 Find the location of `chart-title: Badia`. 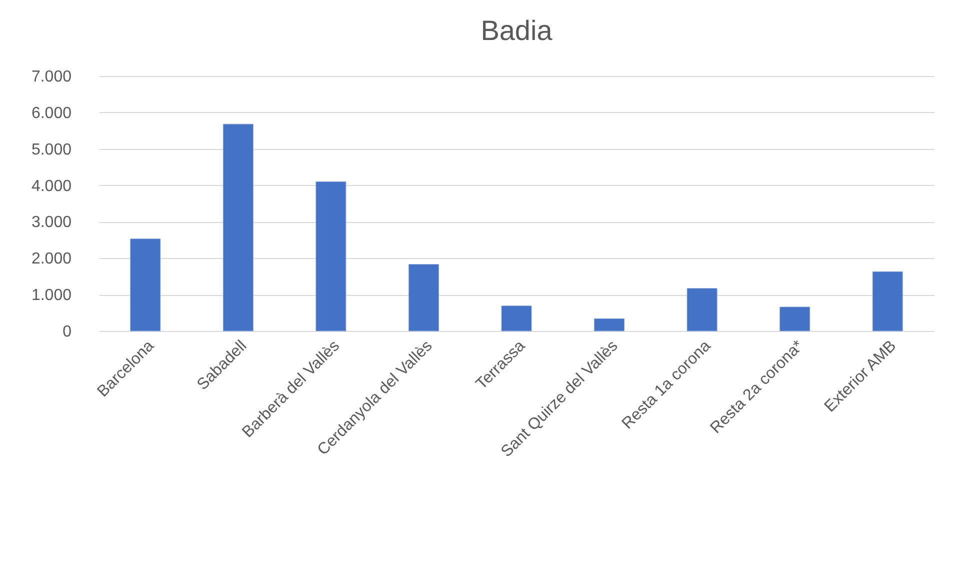

chart-title: Badia is located at coordinates (516, 30).